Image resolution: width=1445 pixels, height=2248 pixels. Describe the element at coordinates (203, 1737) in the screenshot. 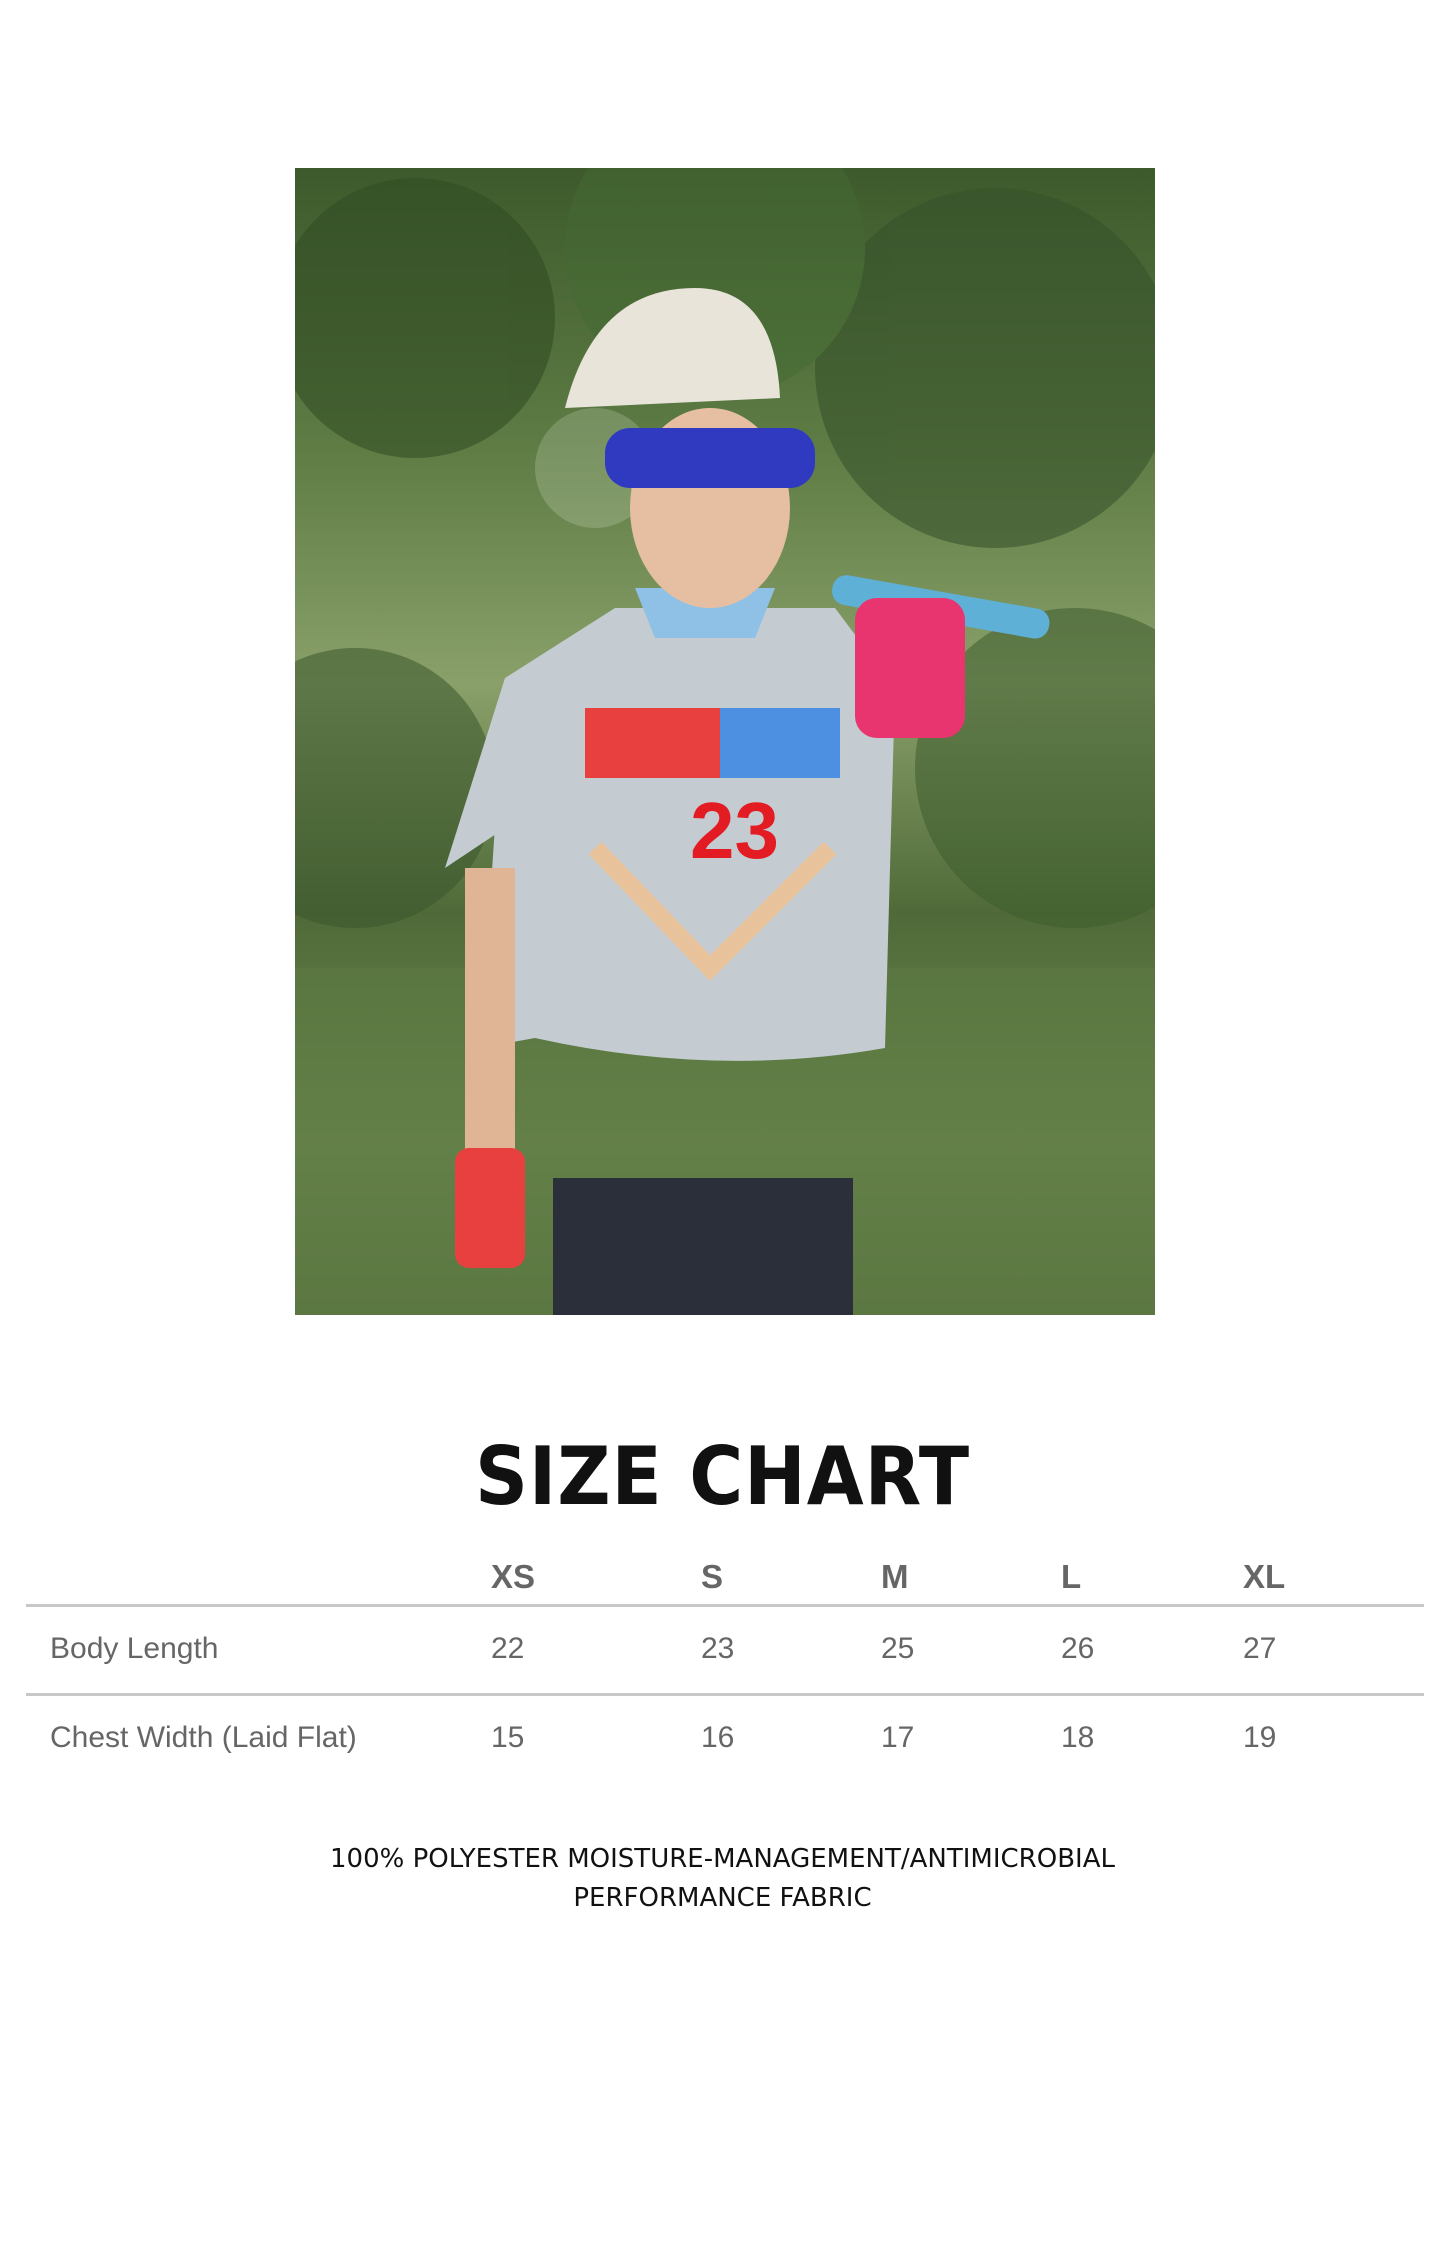

I see `row-label: Chest Width (Laid Flat)` at that location.